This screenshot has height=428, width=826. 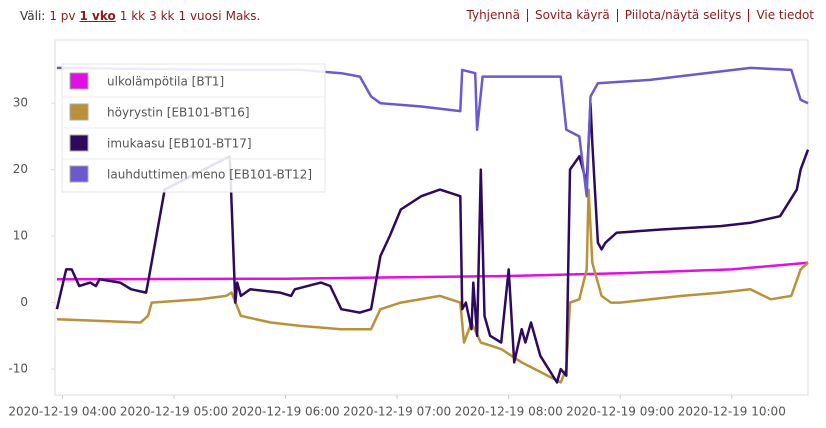 I want to click on legend-label: lauhduttimen meno [EB101-BT12], so click(x=209, y=175).